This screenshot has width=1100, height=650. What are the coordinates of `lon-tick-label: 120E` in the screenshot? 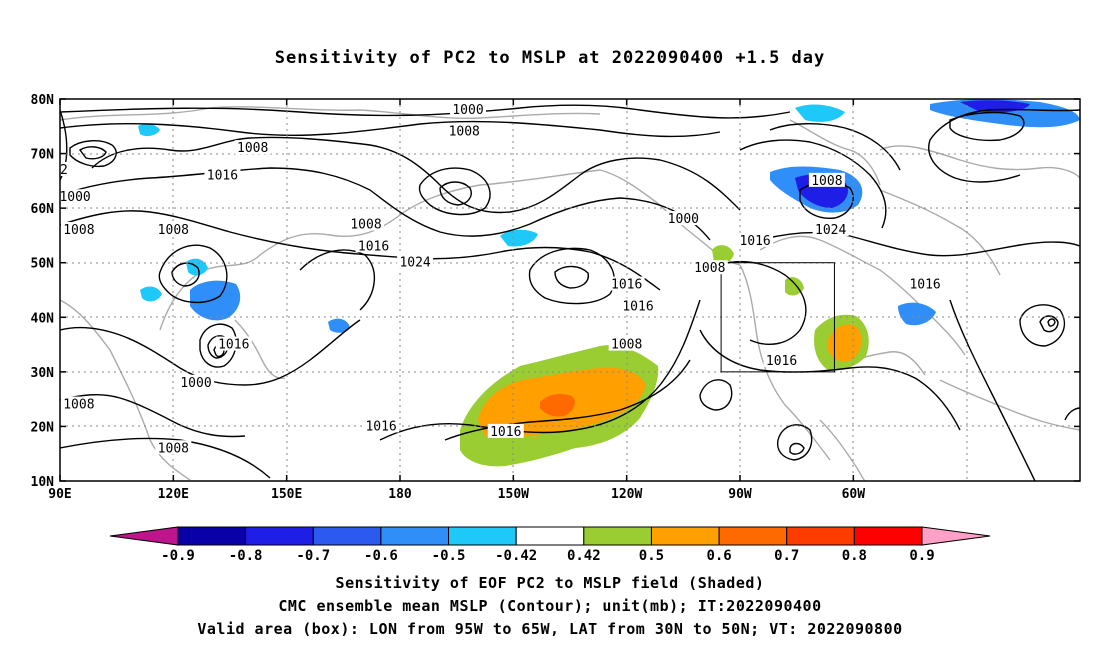 It's located at (173, 494).